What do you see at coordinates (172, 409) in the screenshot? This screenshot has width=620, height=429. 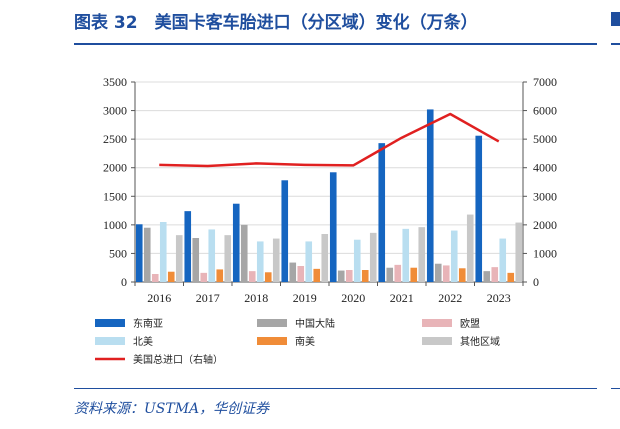 I see `source-note: 资料来源：USTMA，华创证券` at bounding box center [172, 409].